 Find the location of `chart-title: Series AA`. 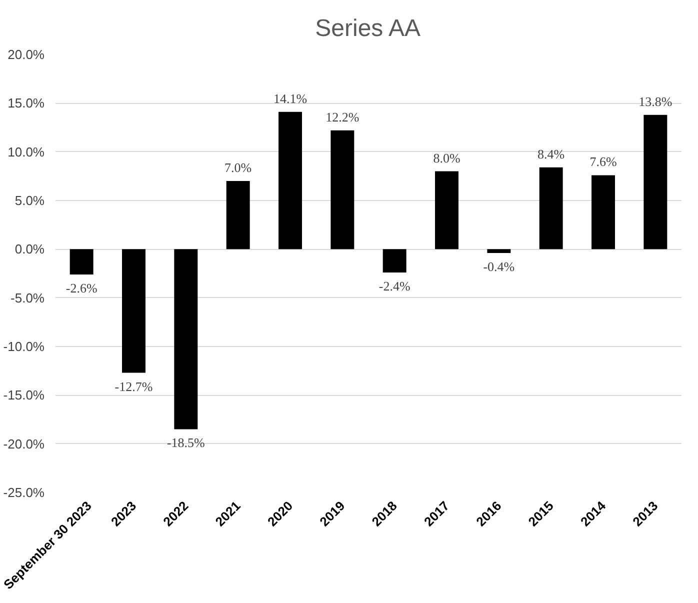

chart-title: Series AA is located at coordinates (368, 28).